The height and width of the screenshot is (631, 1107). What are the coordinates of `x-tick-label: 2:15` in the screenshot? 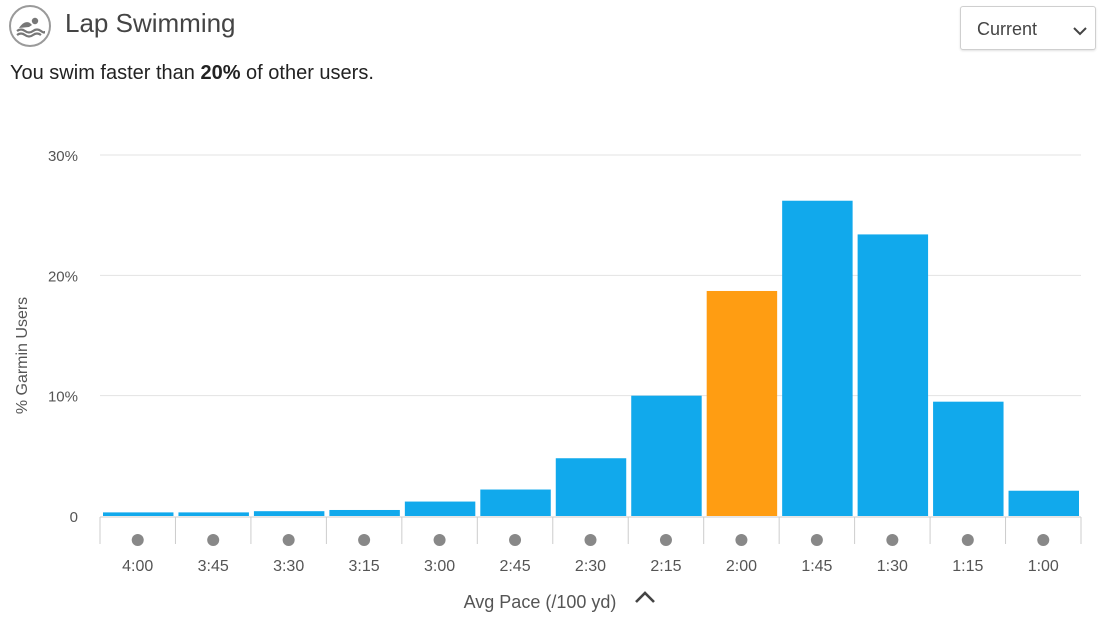 It's located at (665, 566).